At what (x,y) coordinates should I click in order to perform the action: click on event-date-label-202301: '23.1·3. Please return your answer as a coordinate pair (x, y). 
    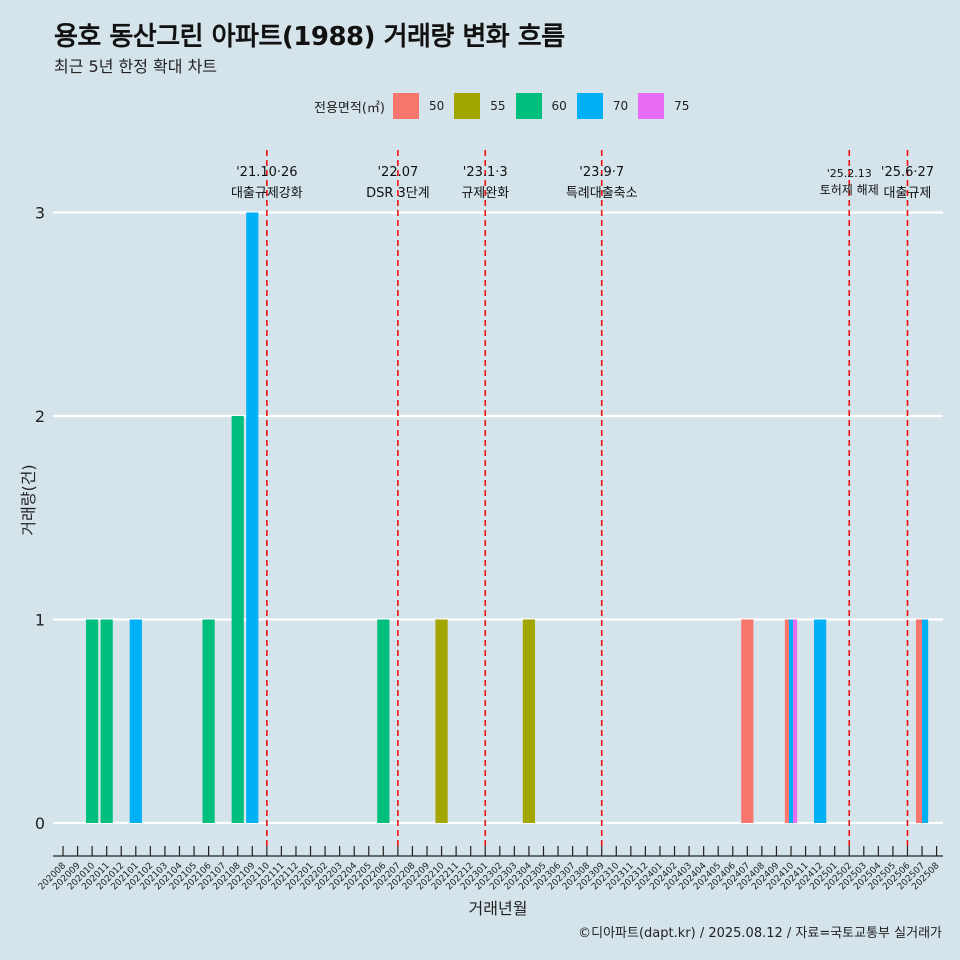
    Looking at the image, I should click on (485, 172).